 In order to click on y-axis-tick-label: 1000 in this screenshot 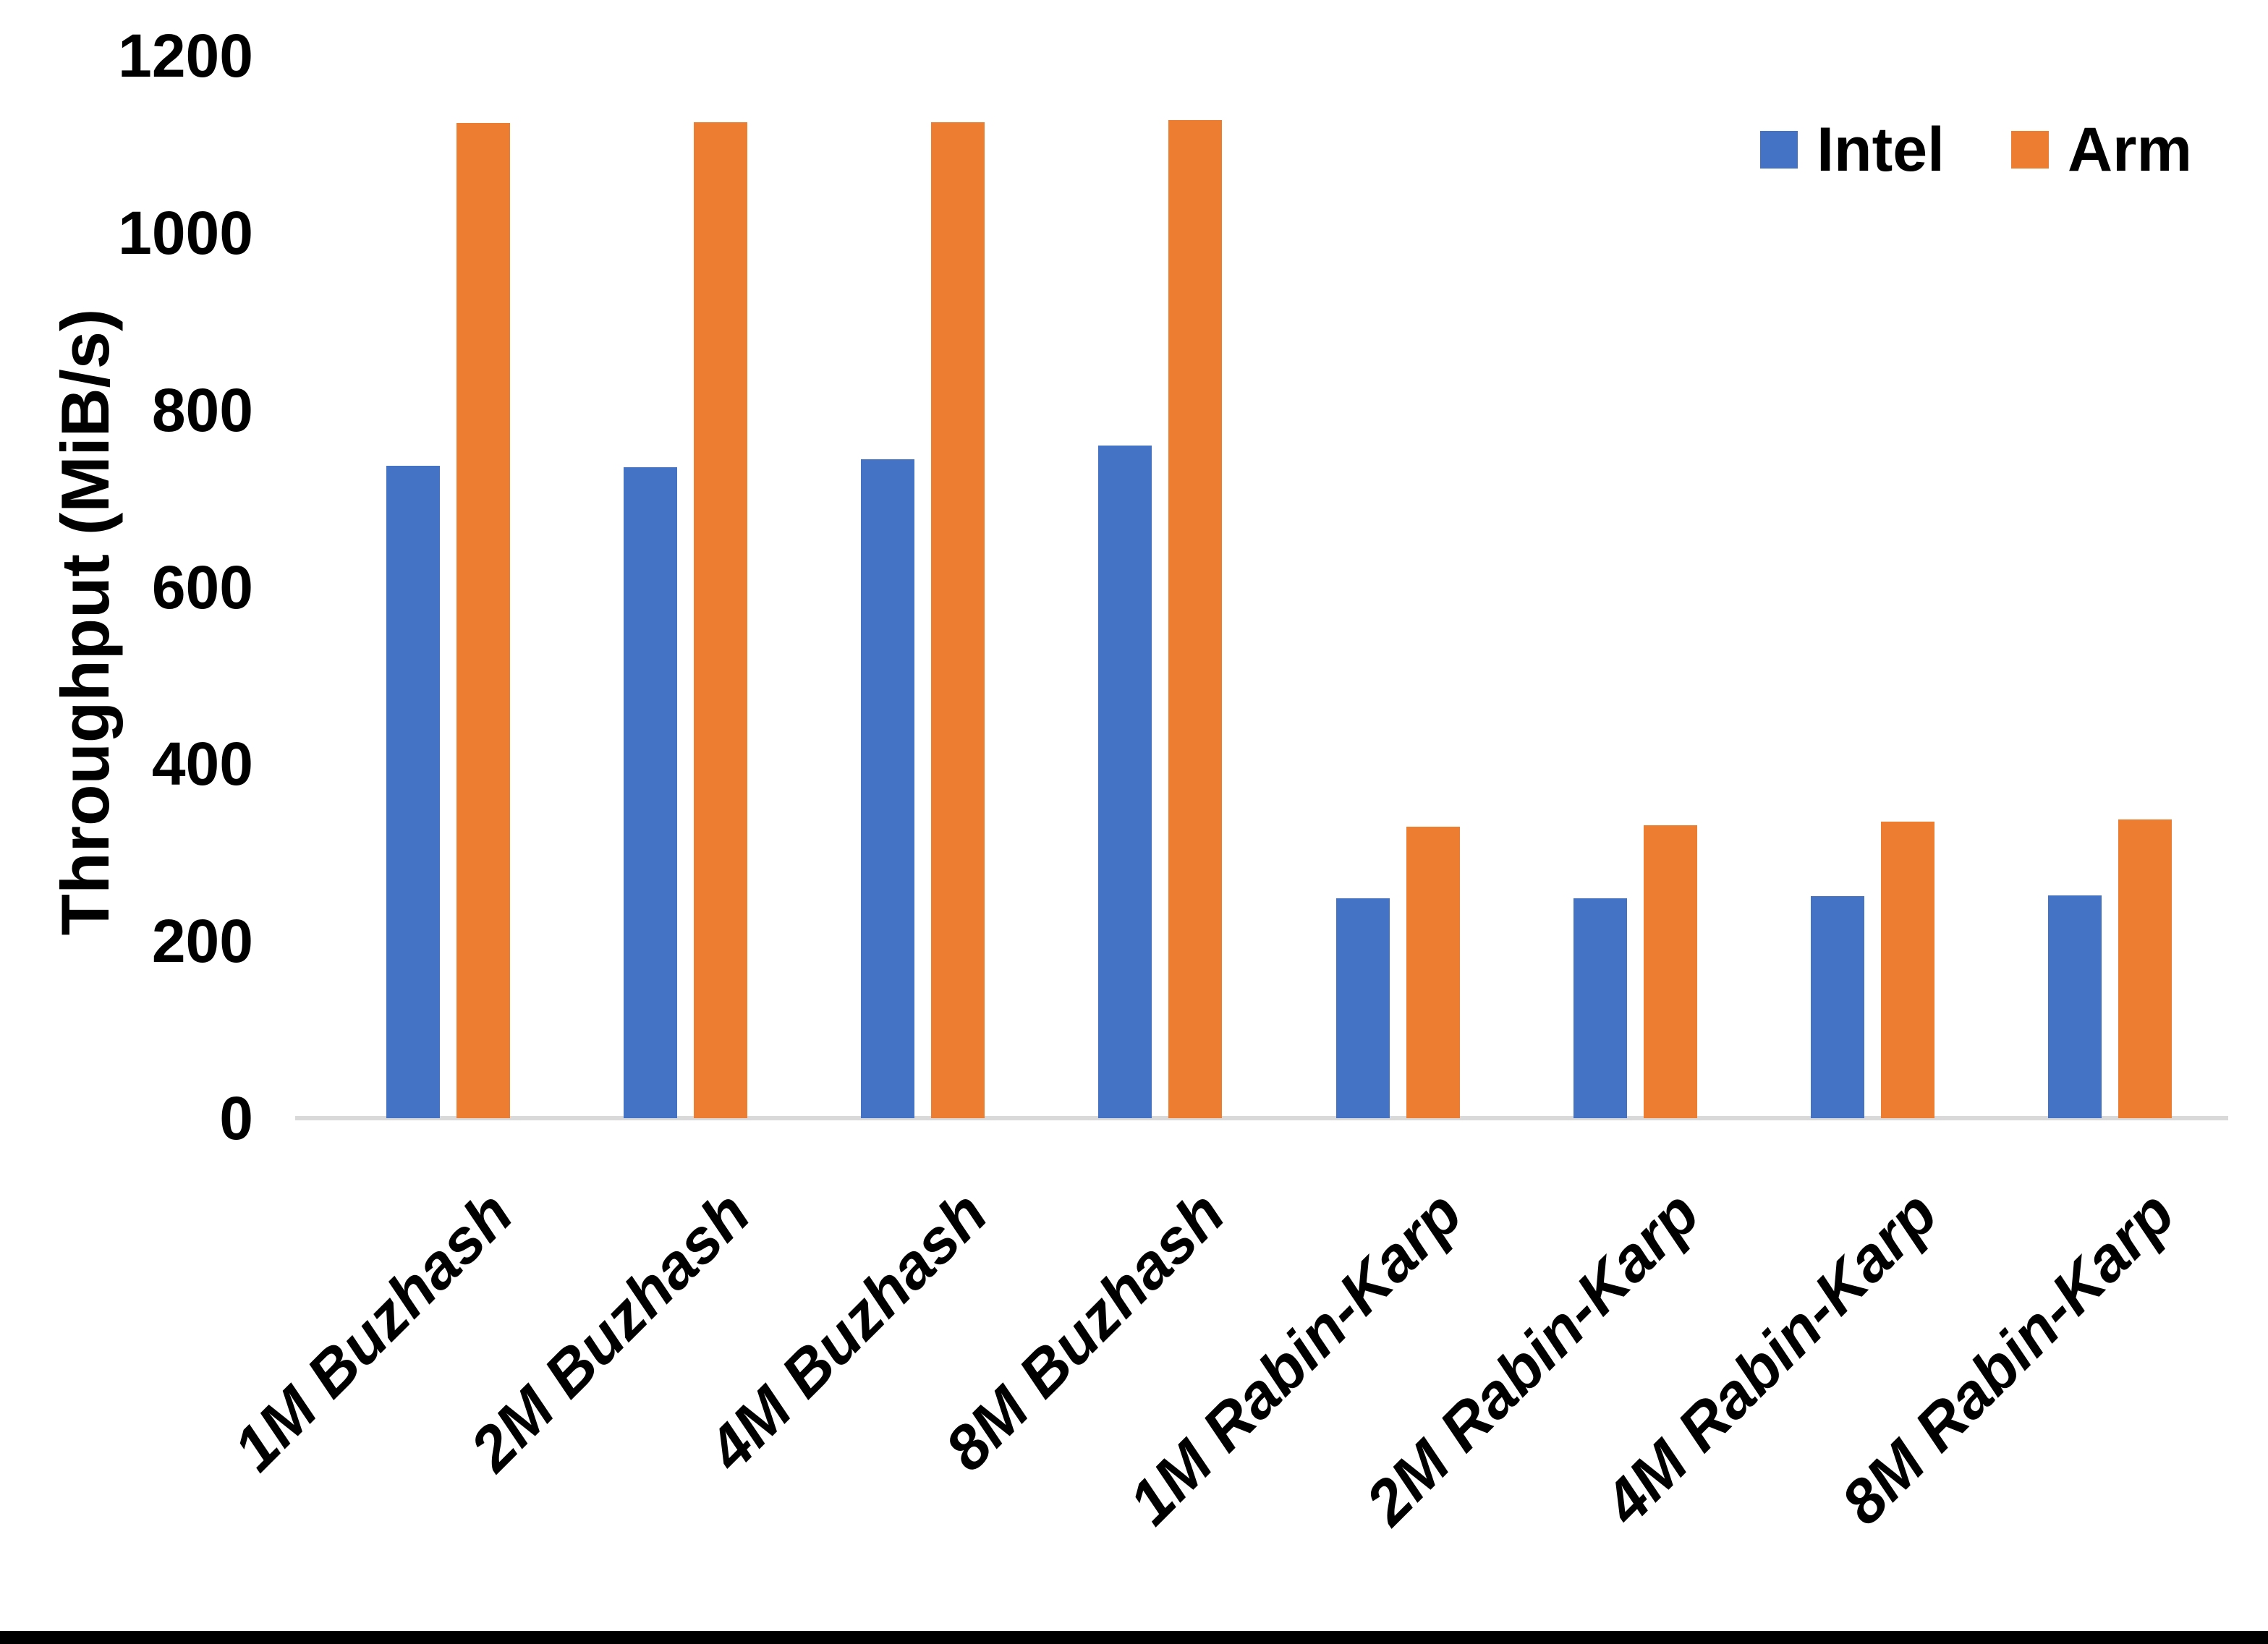, I will do `click(186, 232)`.